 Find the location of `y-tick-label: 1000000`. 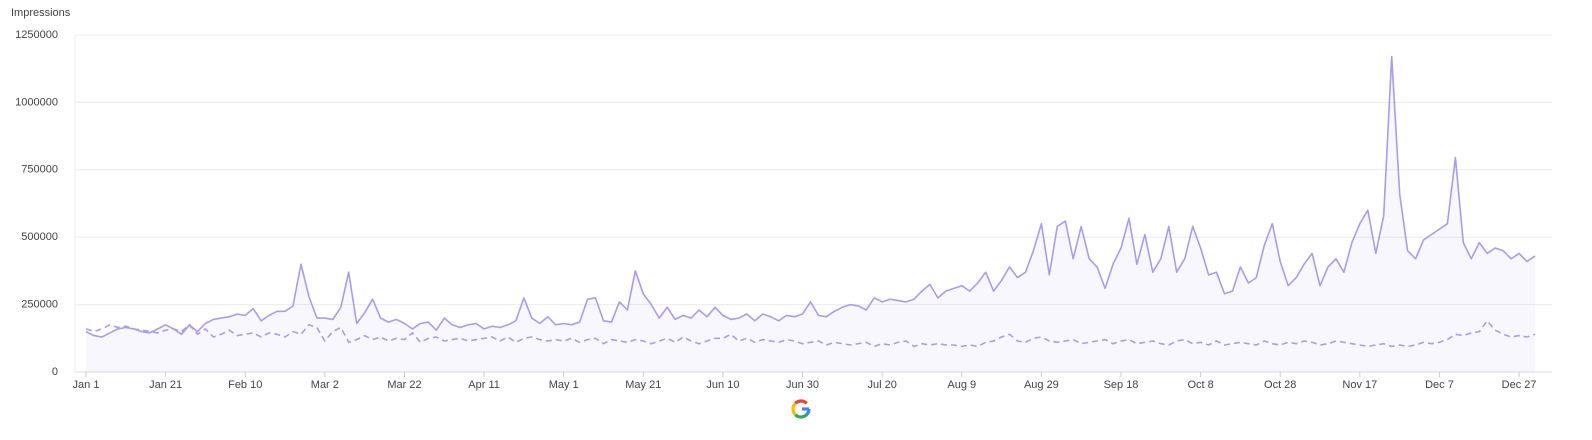

y-tick-label: 1000000 is located at coordinates (36, 102).